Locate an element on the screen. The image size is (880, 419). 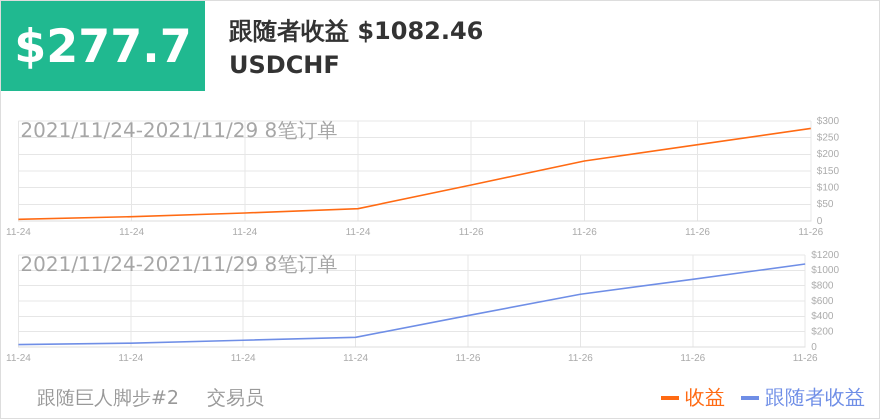
text: 跟随者收益 $1082.46 is located at coordinates (356, 31).